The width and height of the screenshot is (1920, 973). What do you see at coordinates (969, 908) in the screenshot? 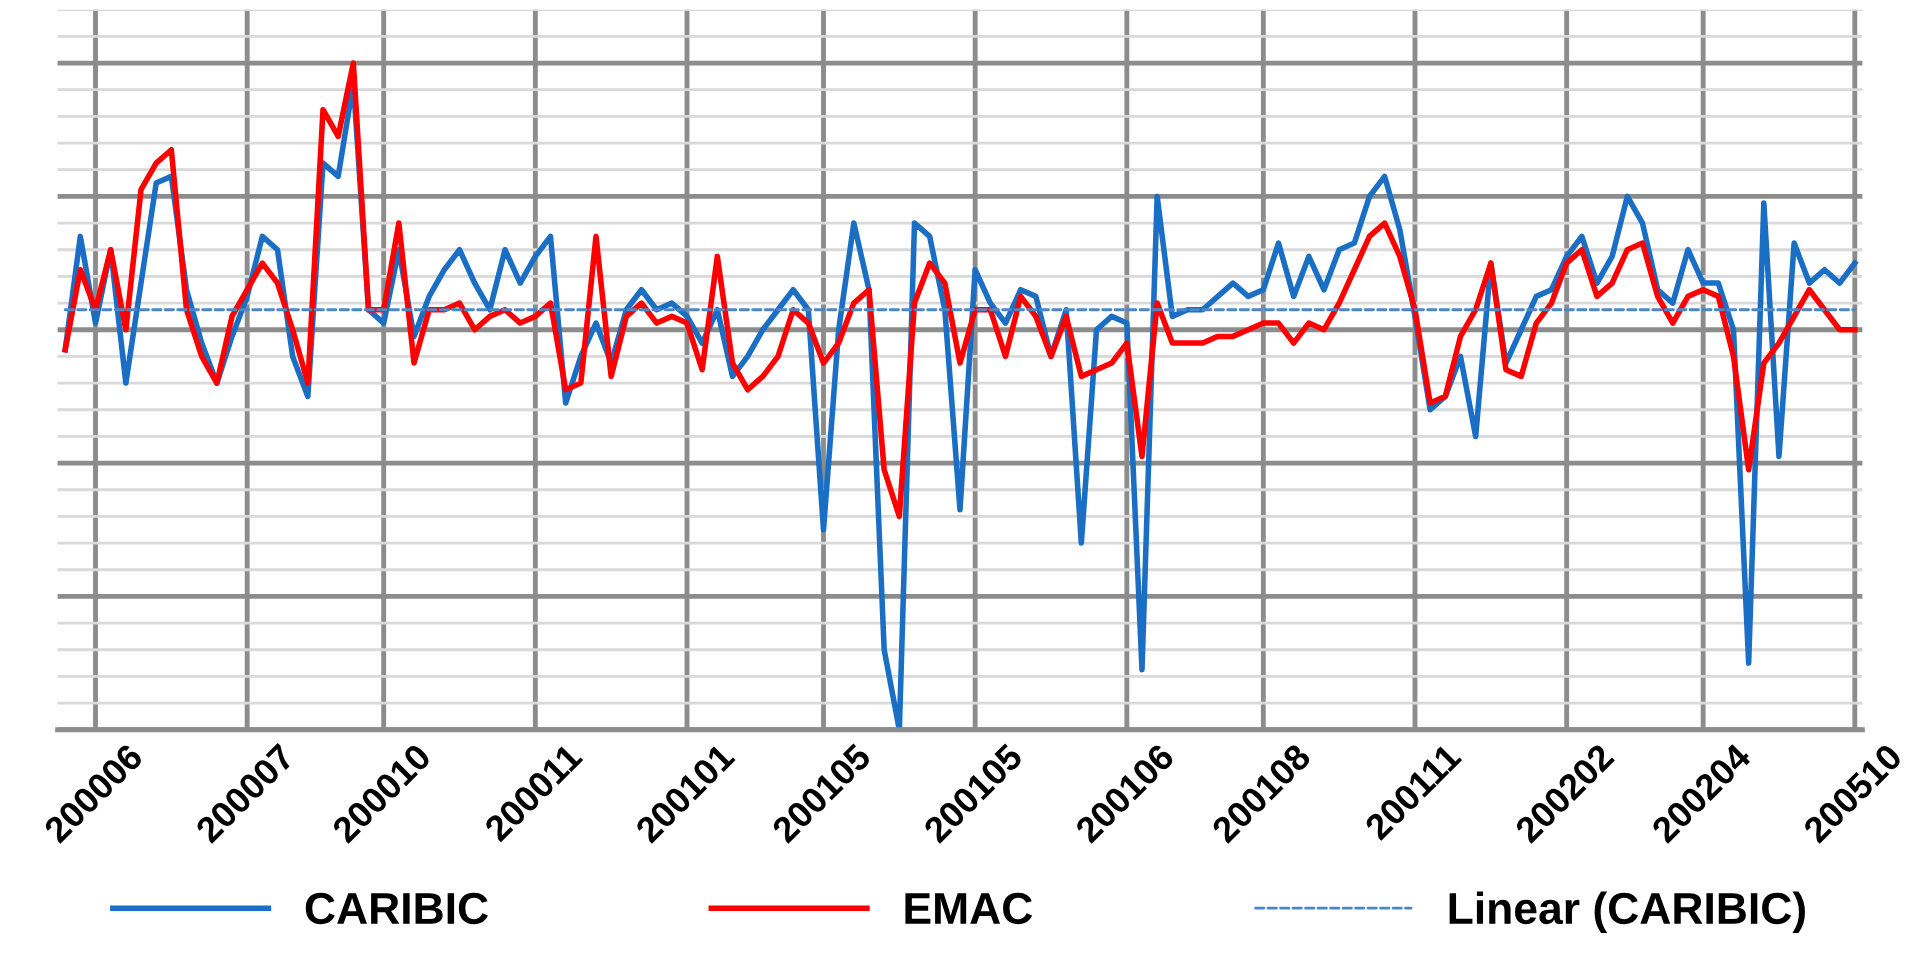
I see `legend-label: EMAC` at bounding box center [969, 908].